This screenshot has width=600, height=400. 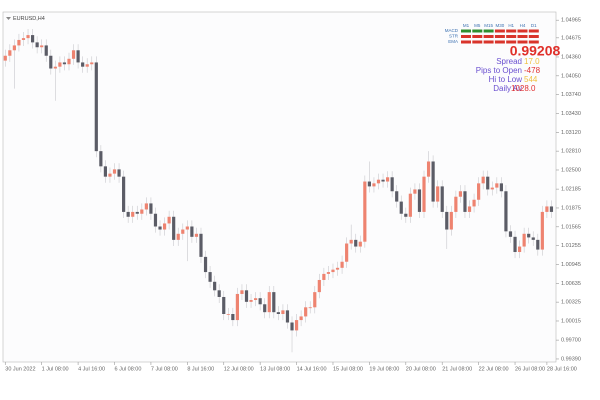 What do you see at coordinates (571, 208) in the screenshot?
I see `y-tick-label: 1.01875` at bounding box center [571, 208].